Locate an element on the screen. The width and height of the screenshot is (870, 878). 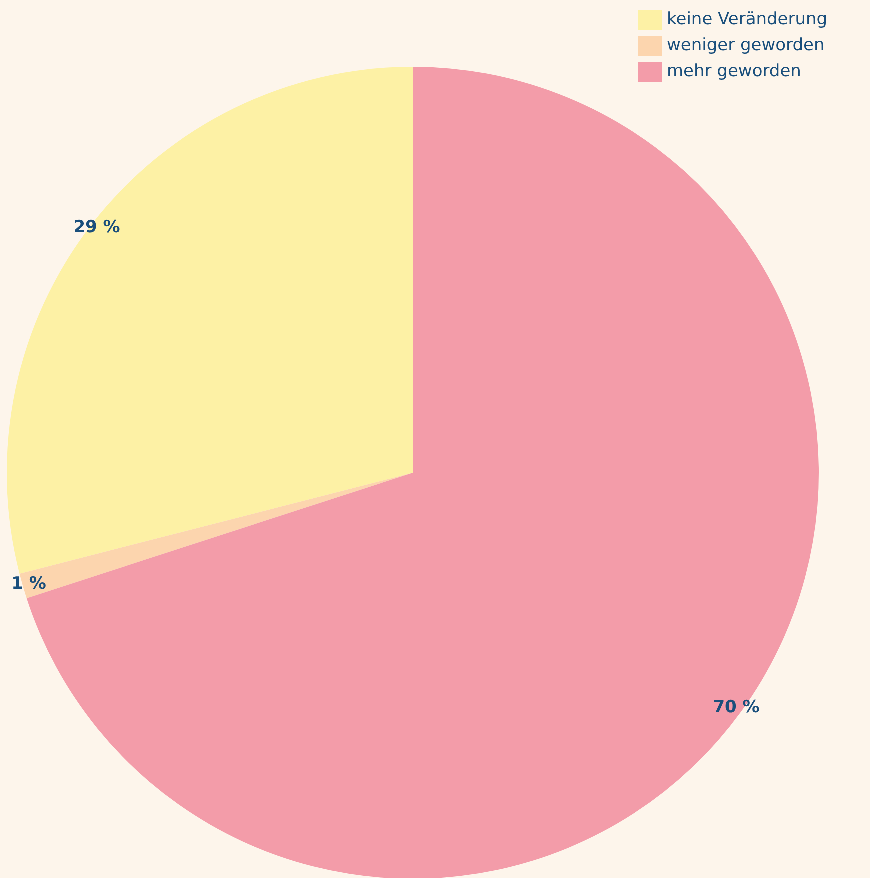
data-label: 1 % is located at coordinates (29, 584).